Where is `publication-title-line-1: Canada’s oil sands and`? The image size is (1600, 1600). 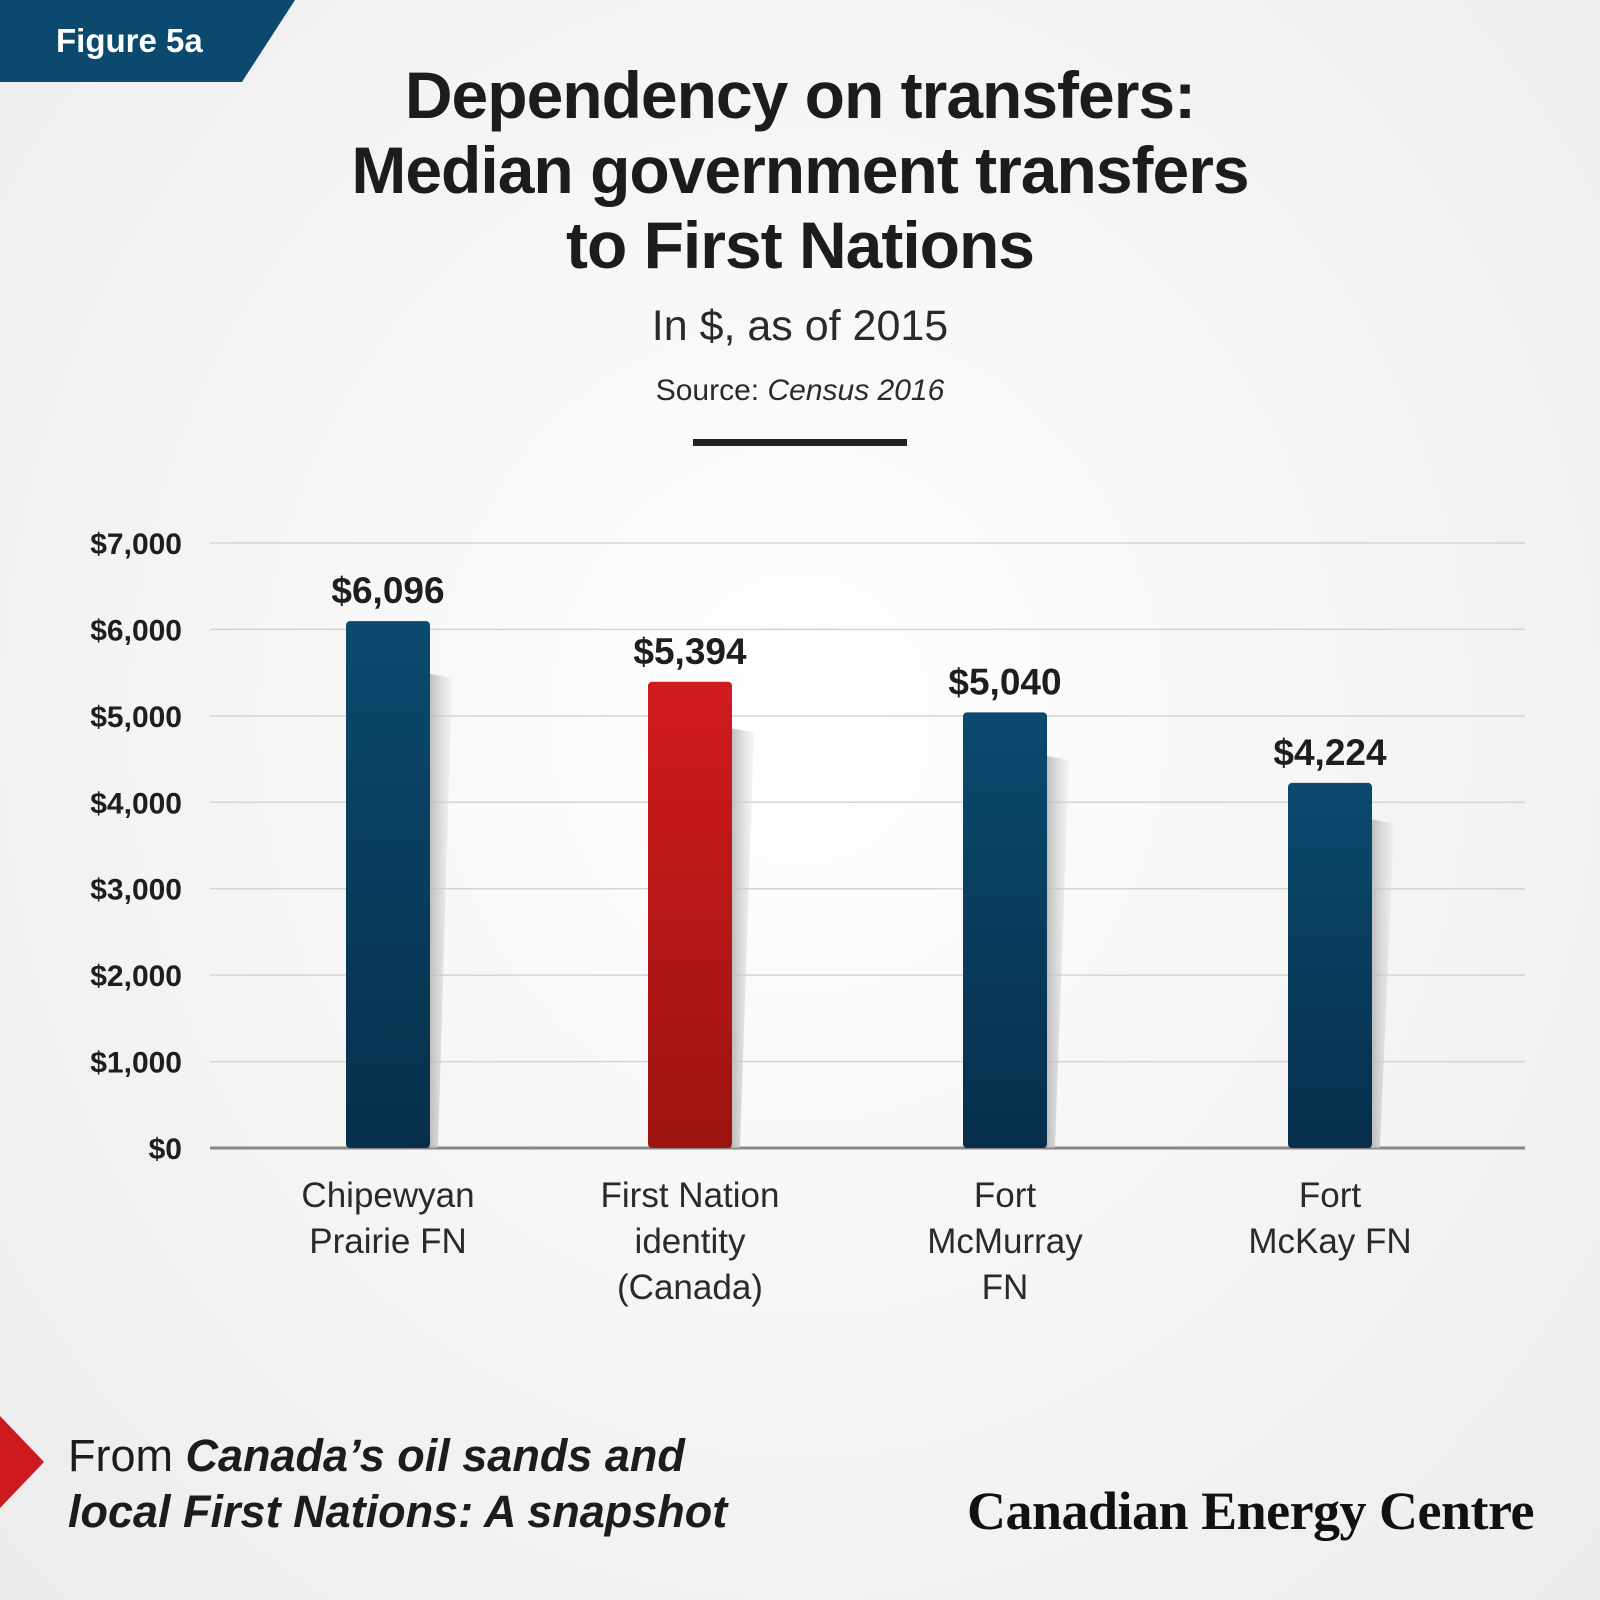
publication-title-line-1: Canada’s oil sands and is located at coordinates (435, 1455).